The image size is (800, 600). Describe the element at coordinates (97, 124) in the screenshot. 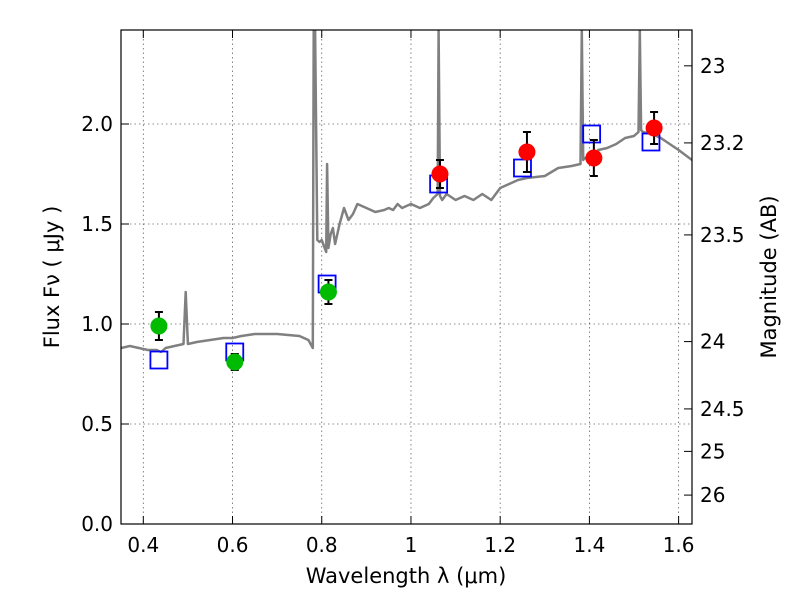

I see `y-tick-label: 2.0` at that location.